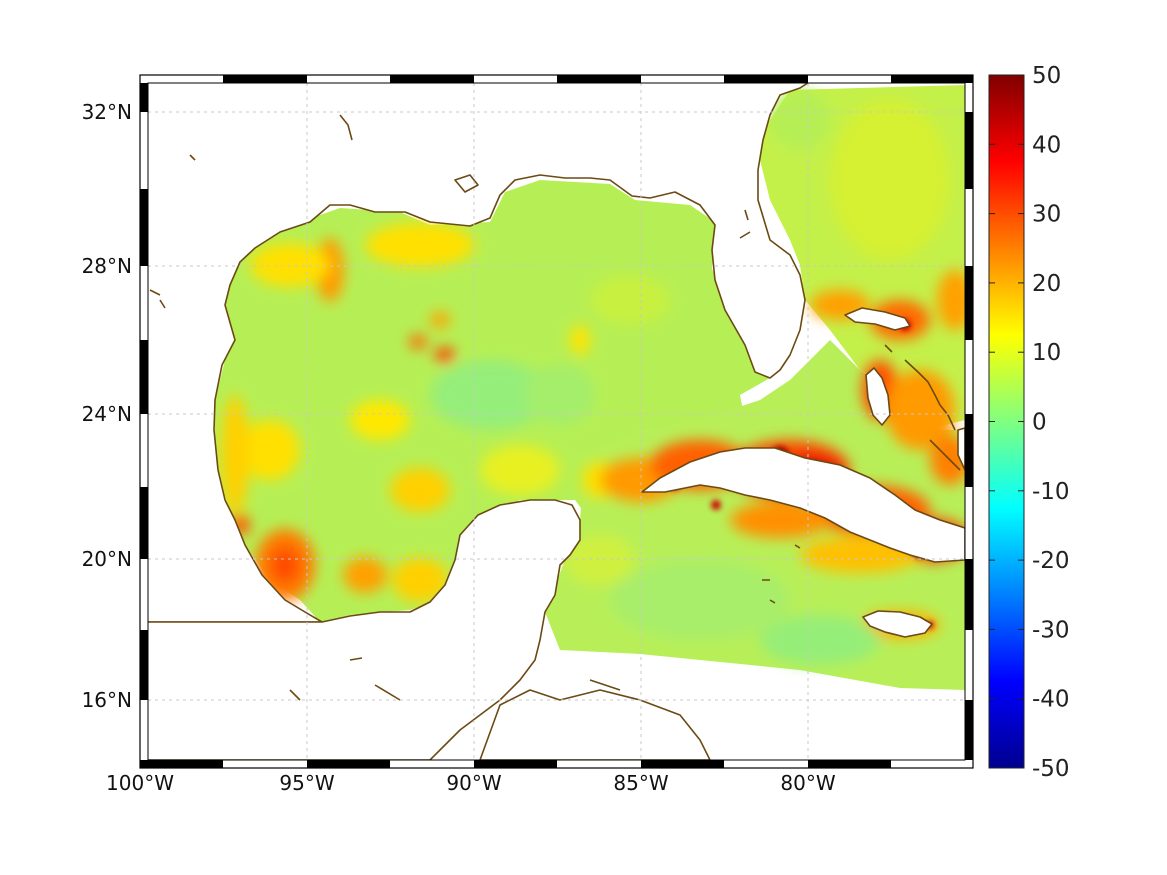 Image resolution: width=1167 pixels, height=875 pixels. What do you see at coordinates (473, 783) in the screenshot?
I see `lon-label-2: 90°W` at bounding box center [473, 783].